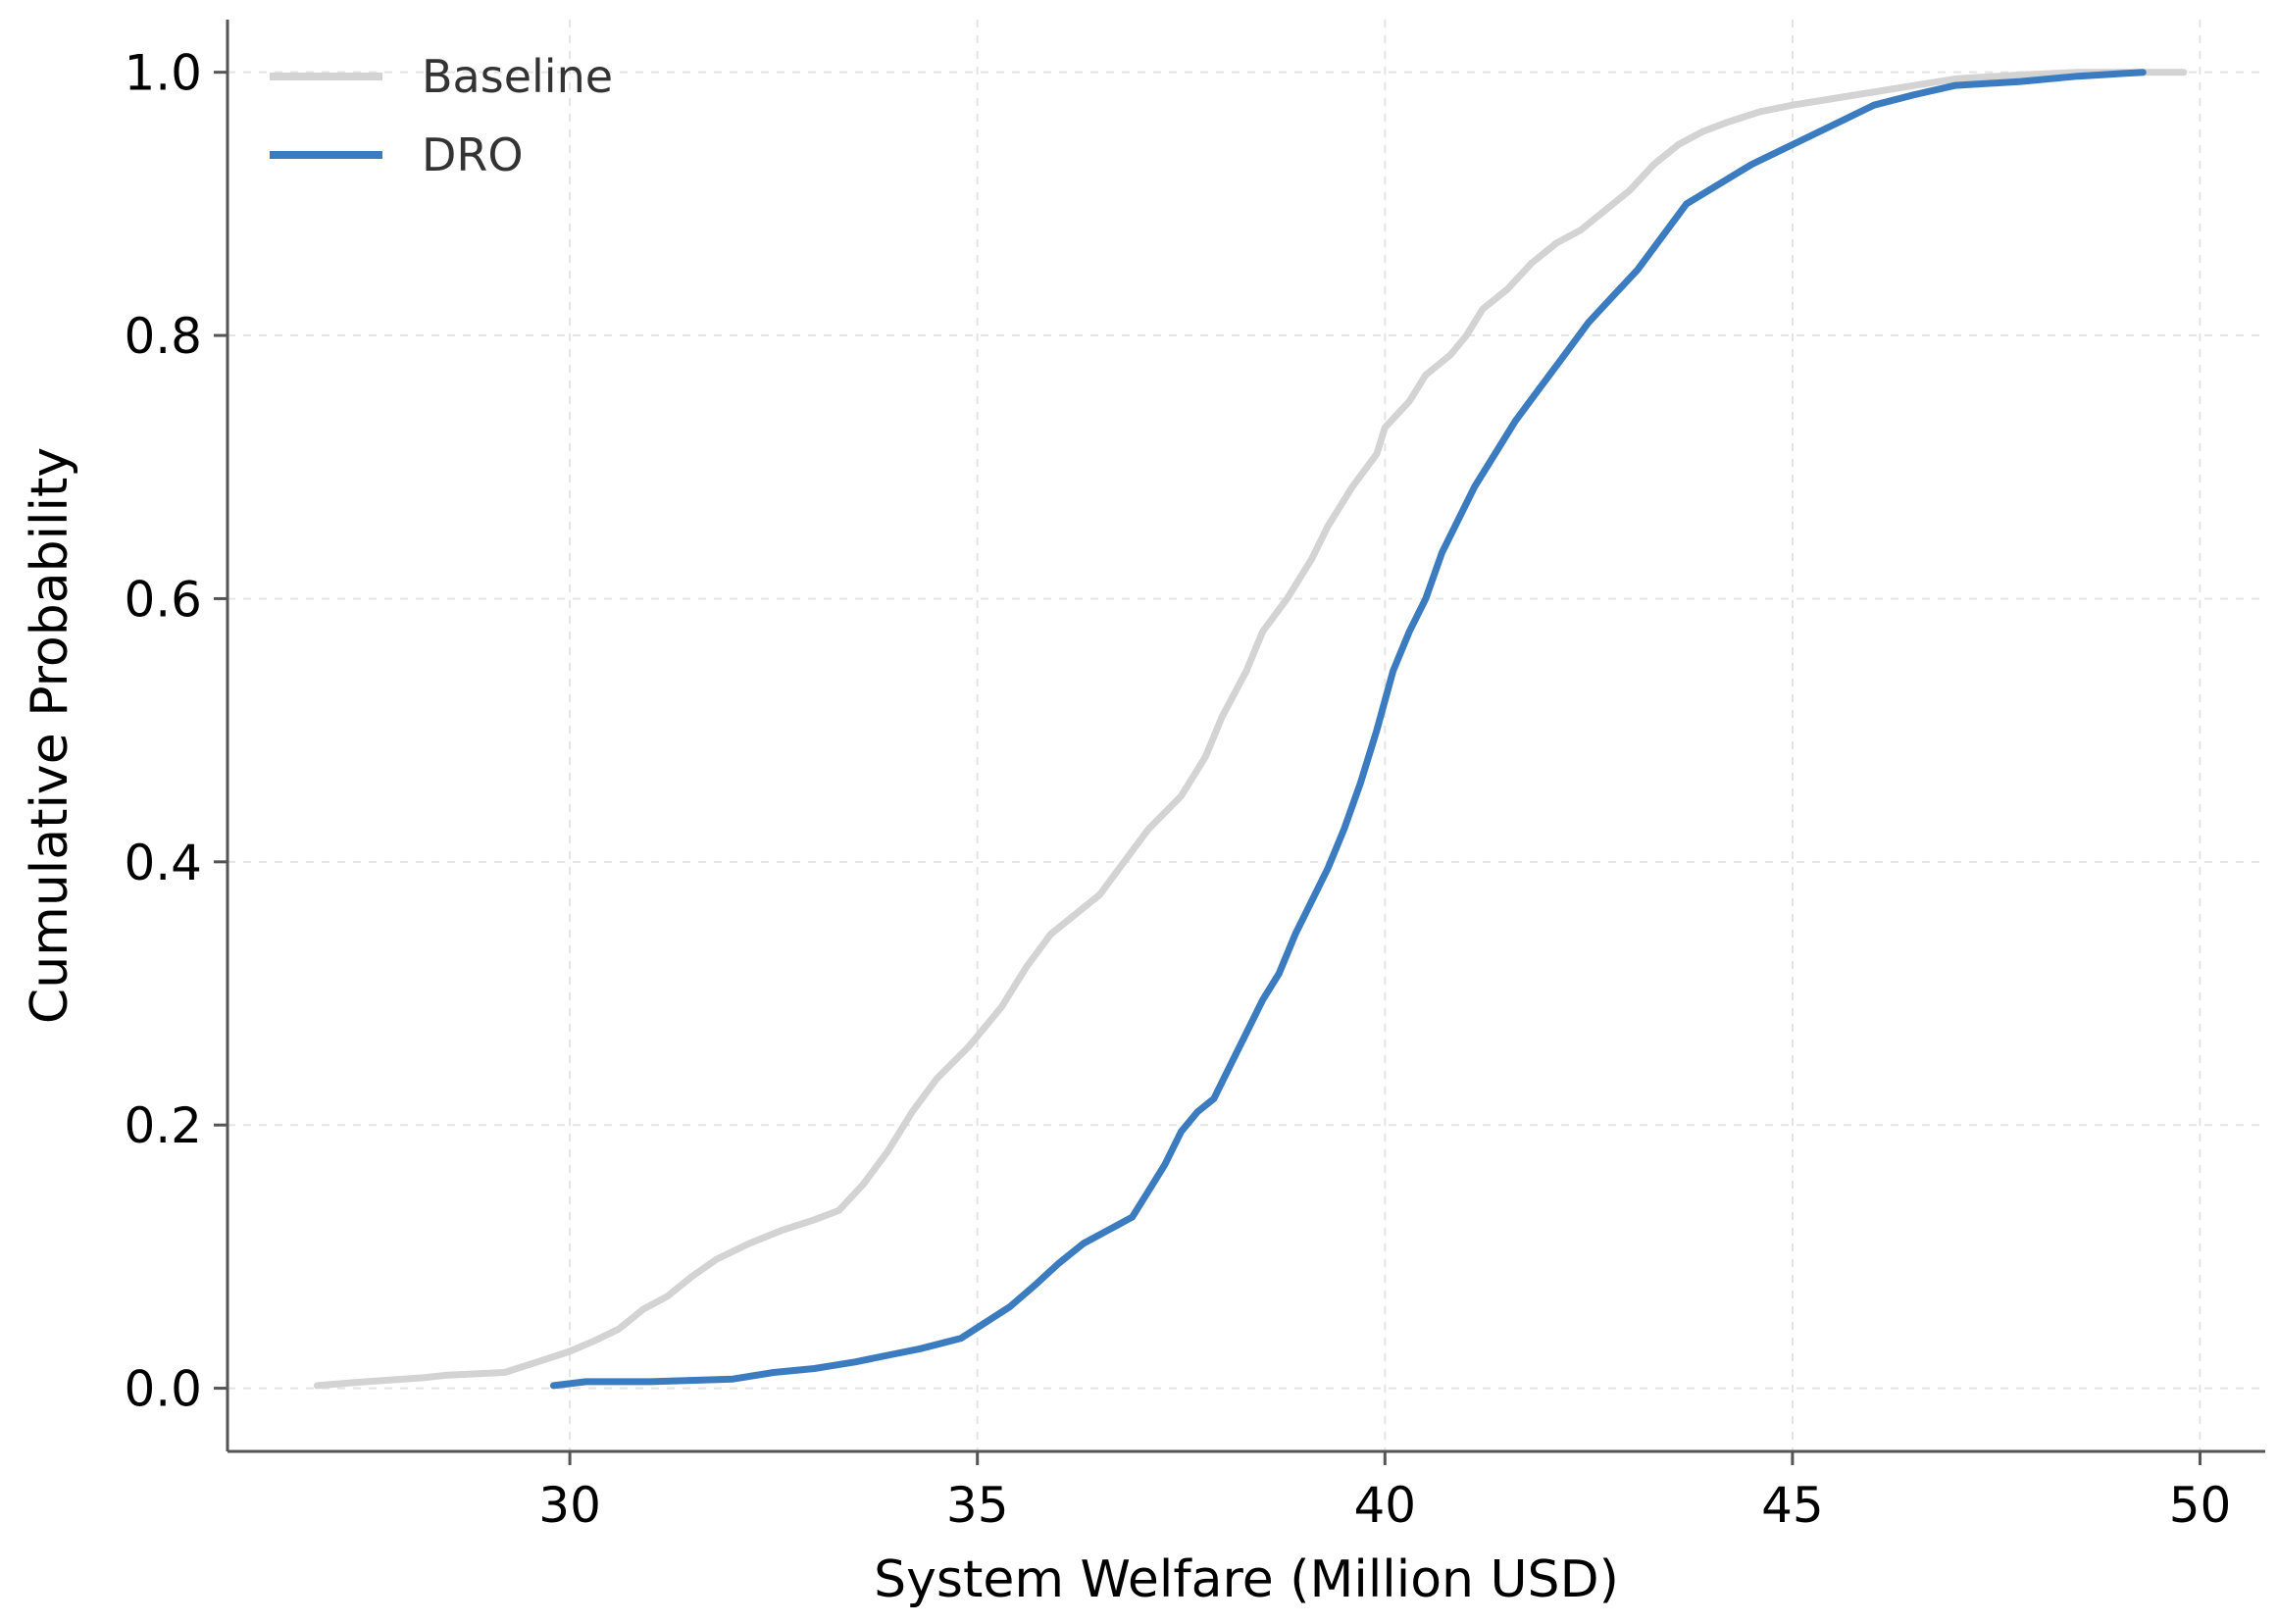 The image size is (2277, 1624). Describe the element at coordinates (1793, 1505) in the screenshot. I see `x-tick-label: 45` at that location.